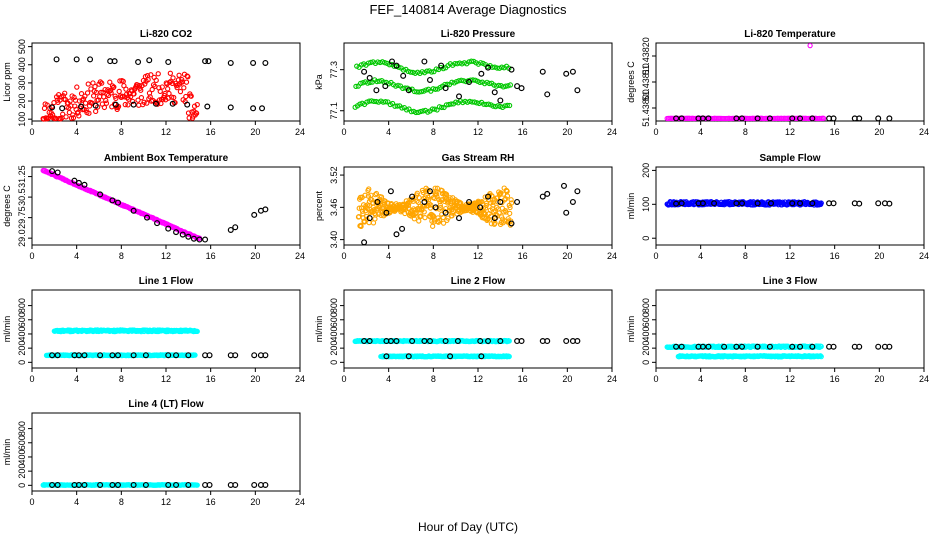 This screenshot has width=936, height=540. Describe the element at coordinates (22, 82) in the screenshot. I see `y-tick-label: 300` at that location.